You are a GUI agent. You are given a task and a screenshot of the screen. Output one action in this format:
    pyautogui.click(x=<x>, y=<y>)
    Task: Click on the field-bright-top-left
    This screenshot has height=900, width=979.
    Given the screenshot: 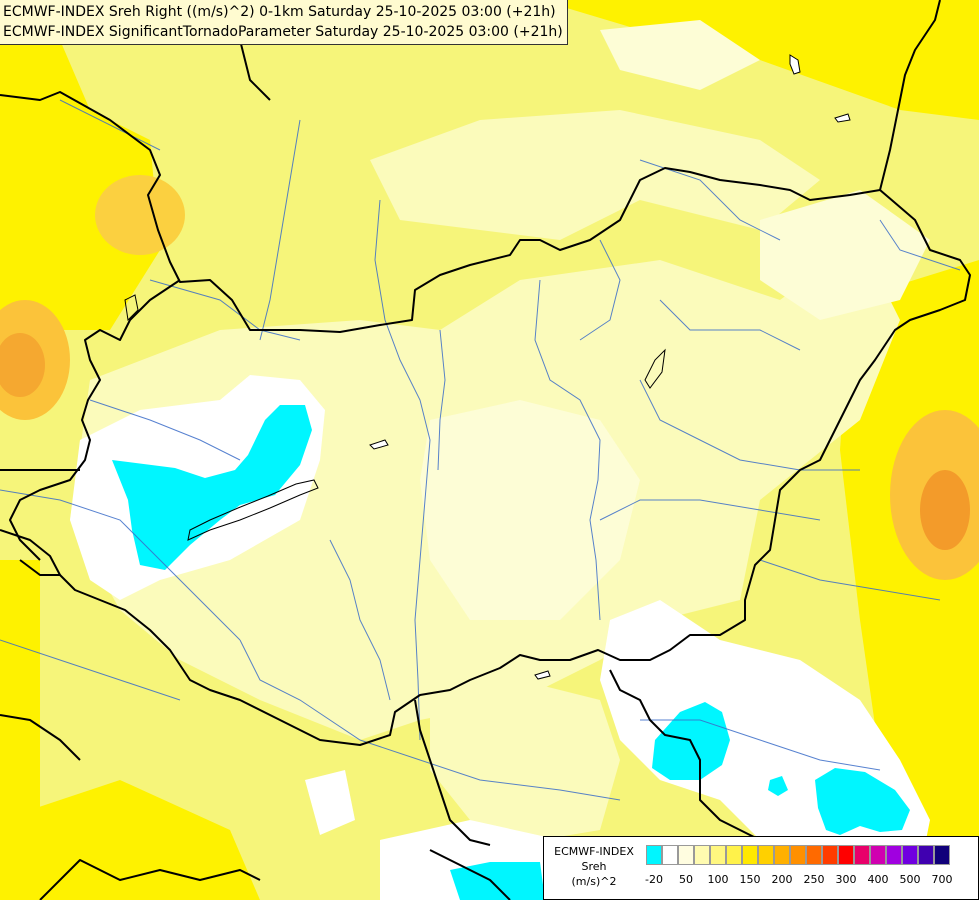 What is the action you would take?
    pyautogui.click(x=80, y=185)
    